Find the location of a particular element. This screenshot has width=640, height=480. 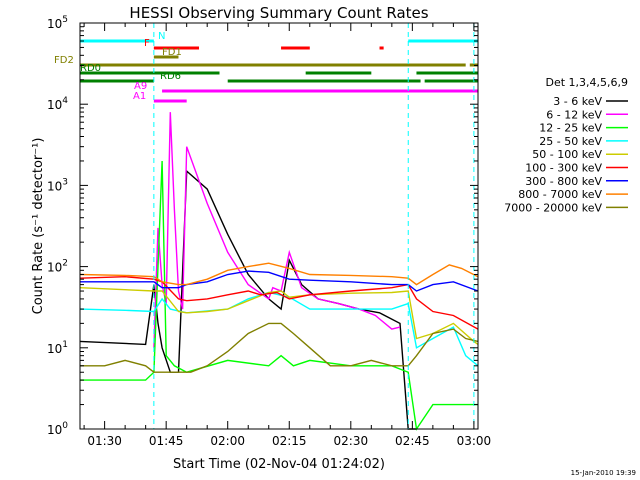

legend-title: Det 1,3,4,5,6,9 is located at coordinates (586, 82).